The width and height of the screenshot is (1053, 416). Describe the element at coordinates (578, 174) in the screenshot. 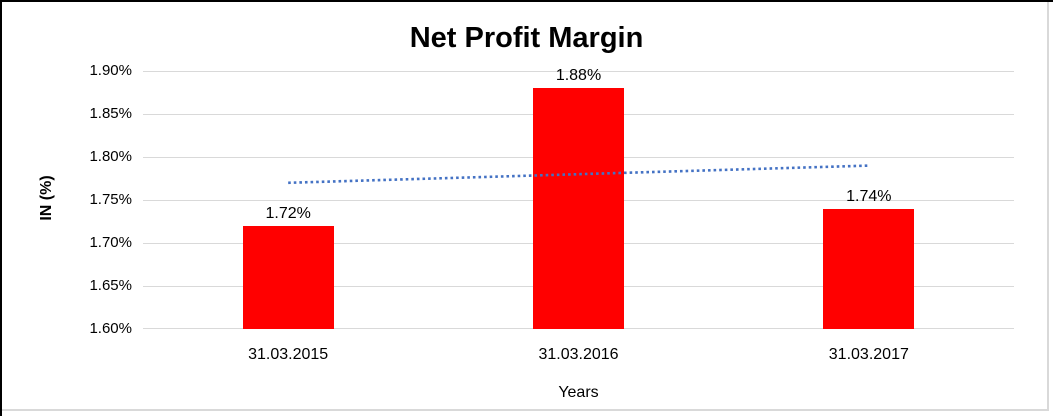

I see `trendline` at that location.